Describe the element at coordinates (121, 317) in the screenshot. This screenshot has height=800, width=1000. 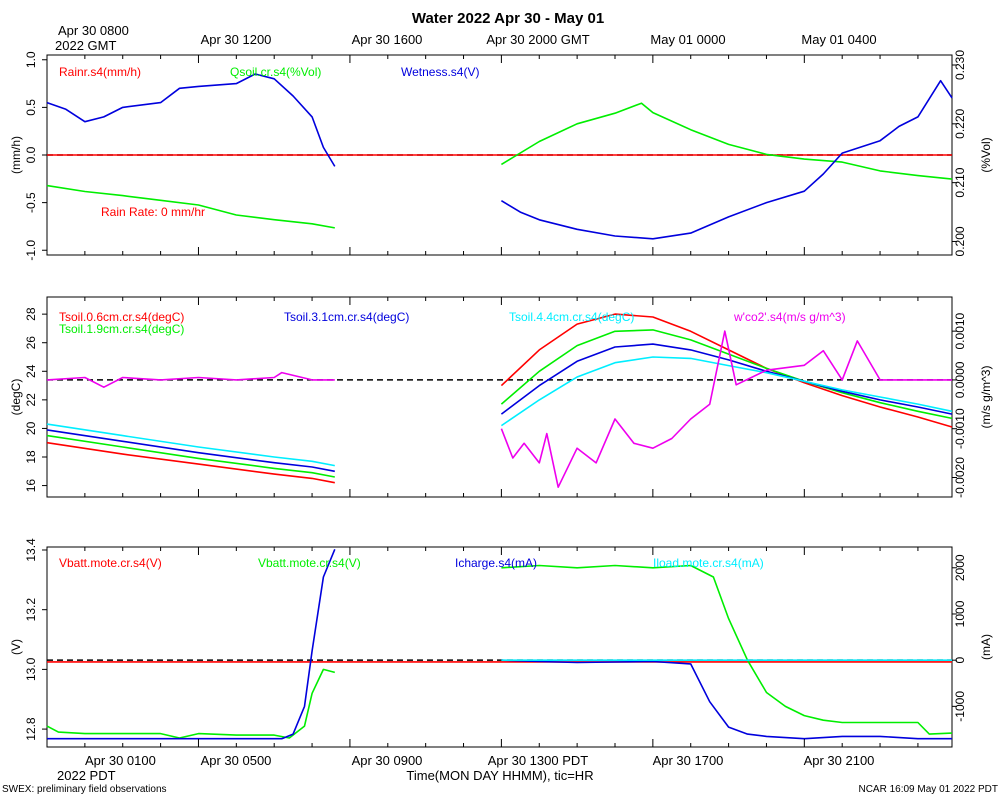
I see `legend-tsoil-0-6: Tsoil.0.6cm.cr.s4(degC)` at that location.